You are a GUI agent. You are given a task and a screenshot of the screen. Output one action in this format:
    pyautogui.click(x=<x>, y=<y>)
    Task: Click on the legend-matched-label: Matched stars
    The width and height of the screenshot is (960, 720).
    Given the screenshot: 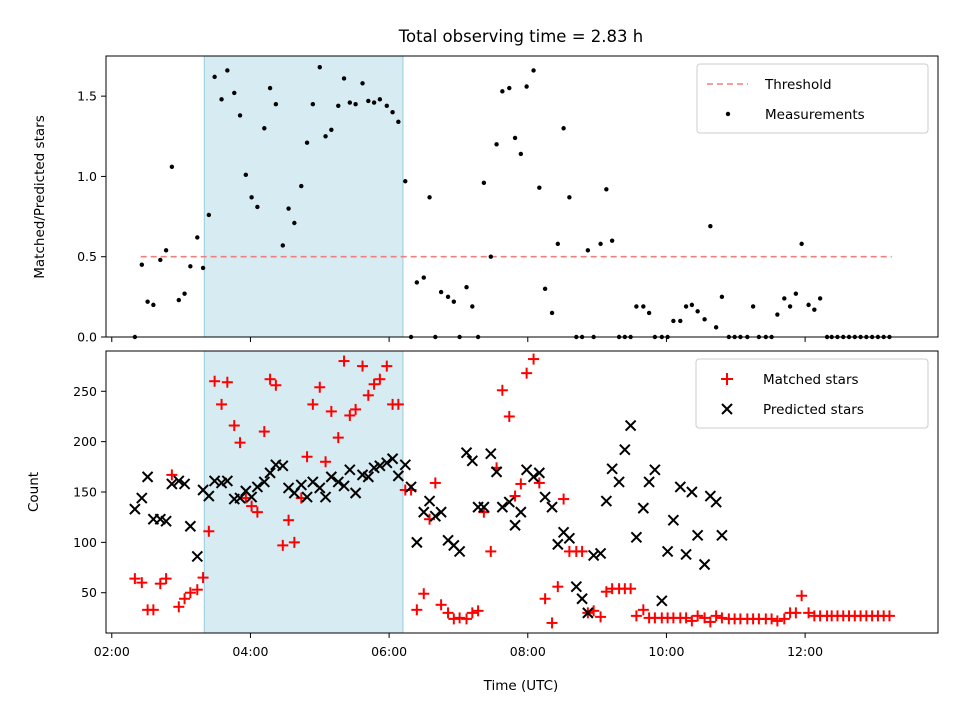 What is the action you would take?
    pyautogui.click(x=811, y=380)
    